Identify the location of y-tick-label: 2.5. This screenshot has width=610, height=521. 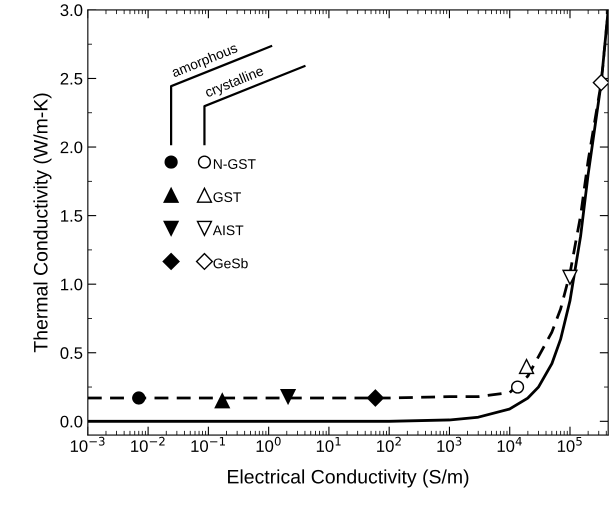
(71, 78).